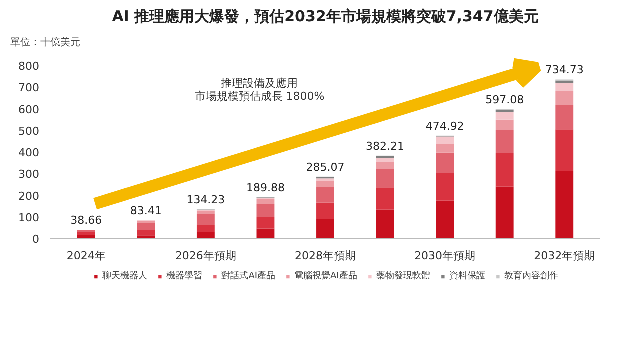  What do you see at coordinates (385, 146) in the screenshot?
I see `total-label: 382.21` at bounding box center [385, 146].